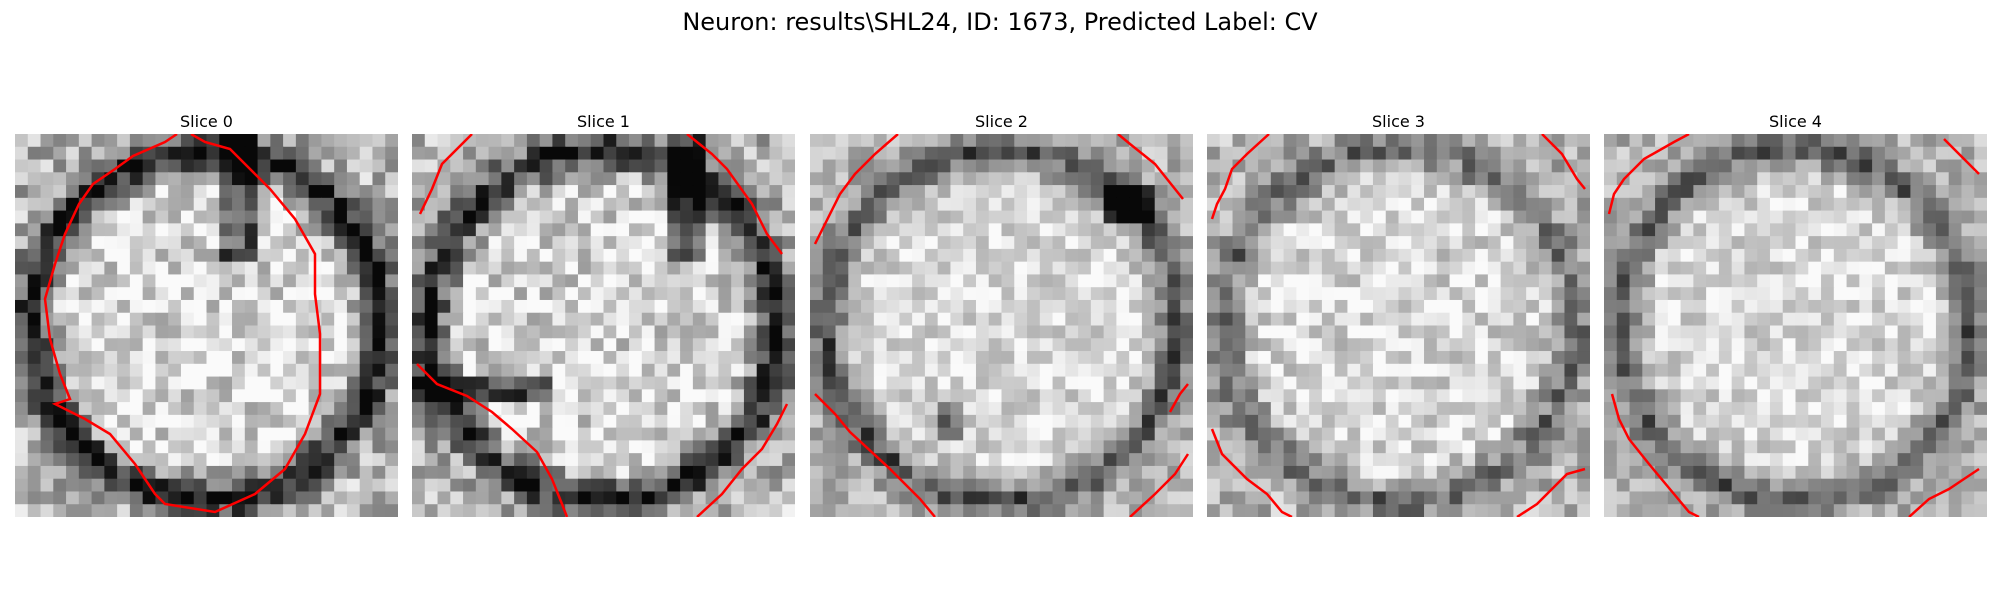 This screenshot has height=600, width=2000. What do you see at coordinates (603, 121) in the screenshot?
I see `slice-title-1: Slice 1` at bounding box center [603, 121].